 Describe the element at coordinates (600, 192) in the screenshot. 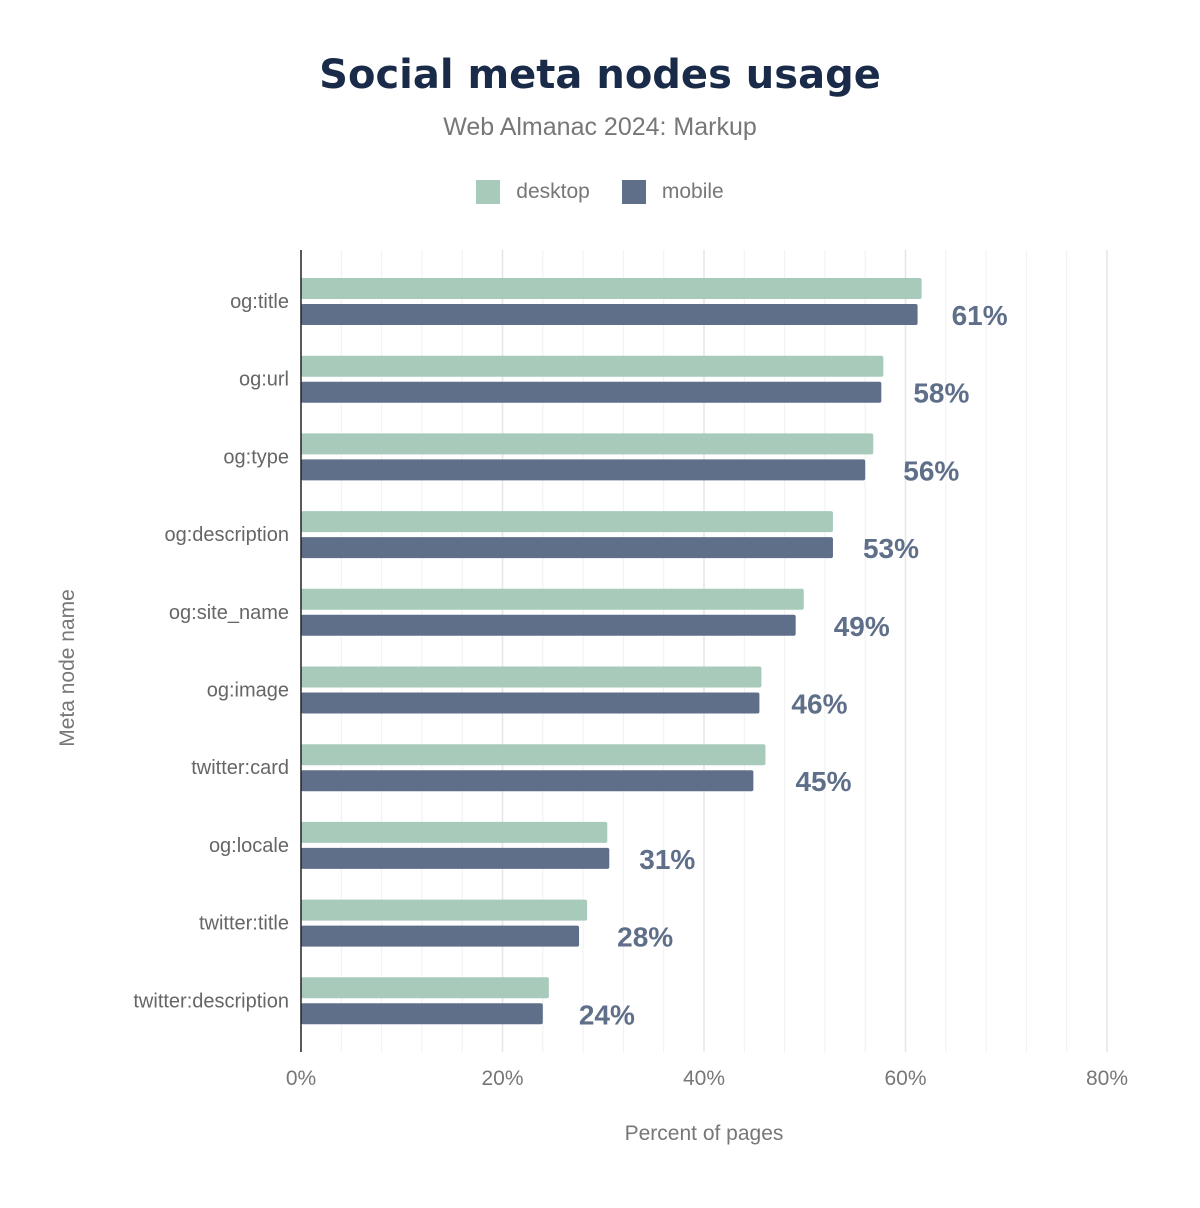

I see `legend: desktop mobile` at that location.